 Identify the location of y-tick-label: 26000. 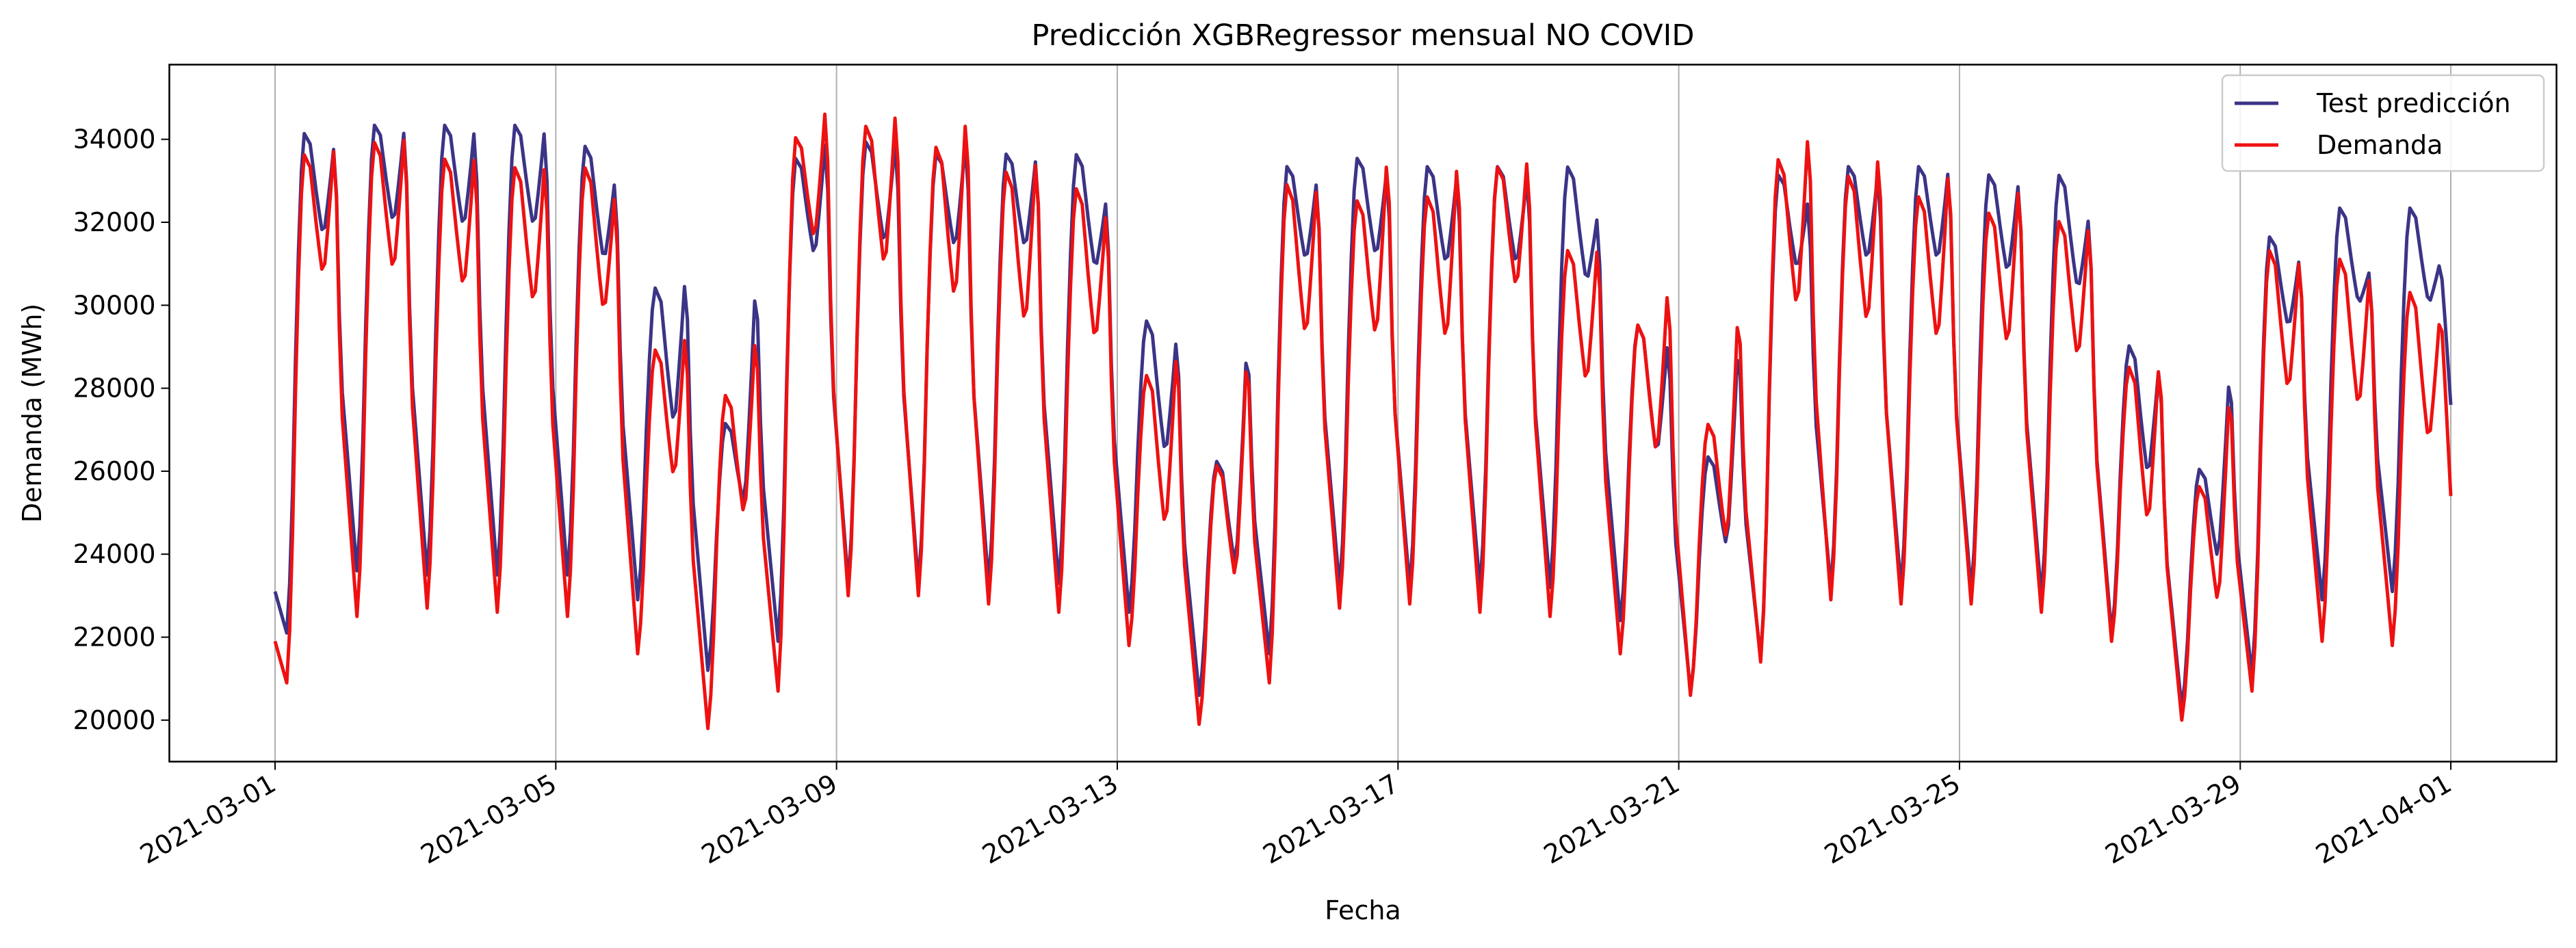
(114, 471).